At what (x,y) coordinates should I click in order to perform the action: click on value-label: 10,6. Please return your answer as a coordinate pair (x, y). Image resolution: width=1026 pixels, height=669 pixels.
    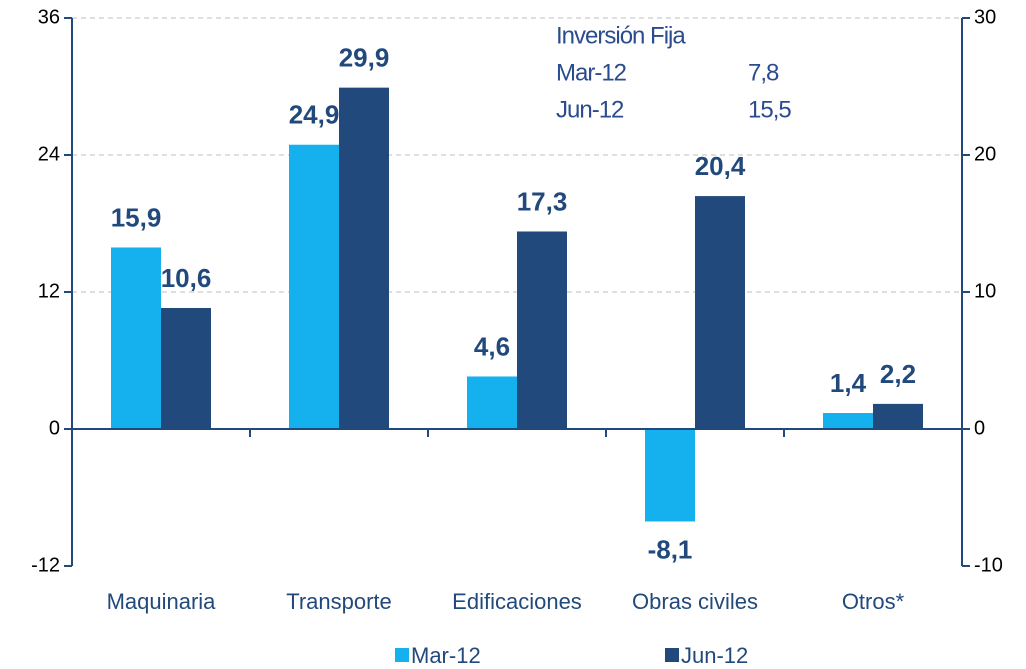
    Looking at the image, I should click on (186, 278).